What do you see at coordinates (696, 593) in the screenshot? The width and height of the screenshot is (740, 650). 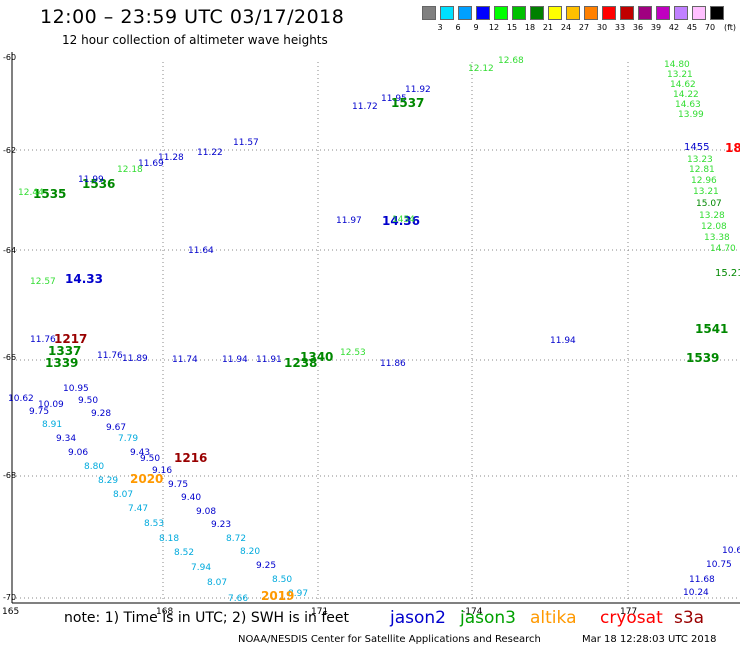 I see `wave-height-label: 10.24` at bounding box center [696, 593].